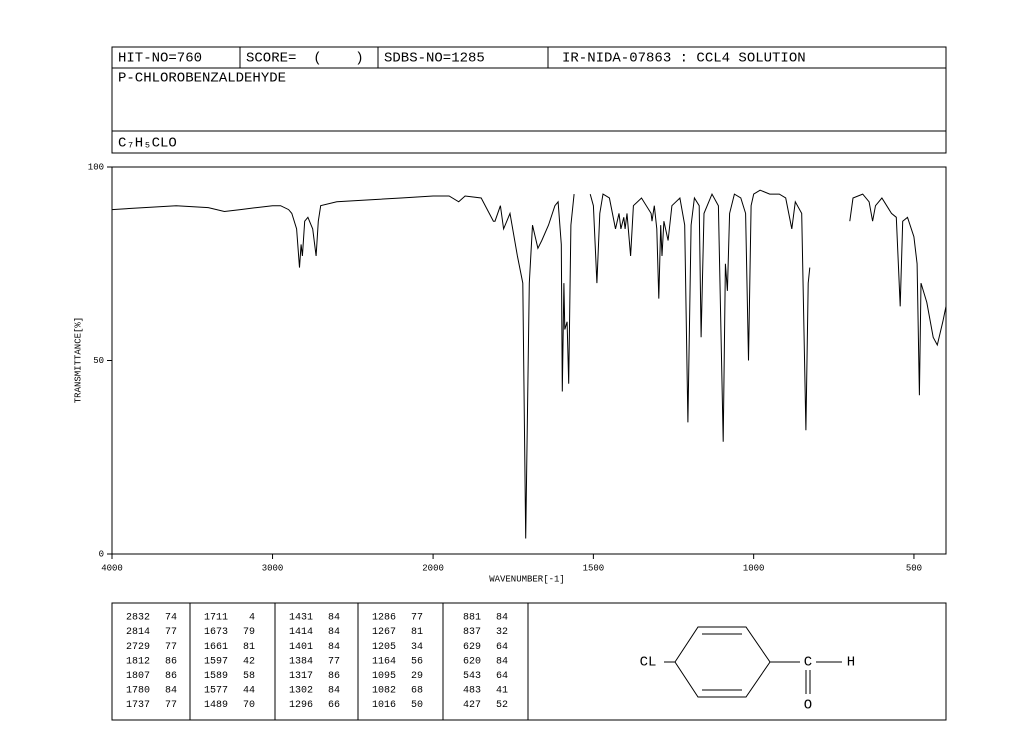  Describe the element at coordinates (160, 59) in the screenshot. I see `hit-no: HIT-NO=760` at that location.